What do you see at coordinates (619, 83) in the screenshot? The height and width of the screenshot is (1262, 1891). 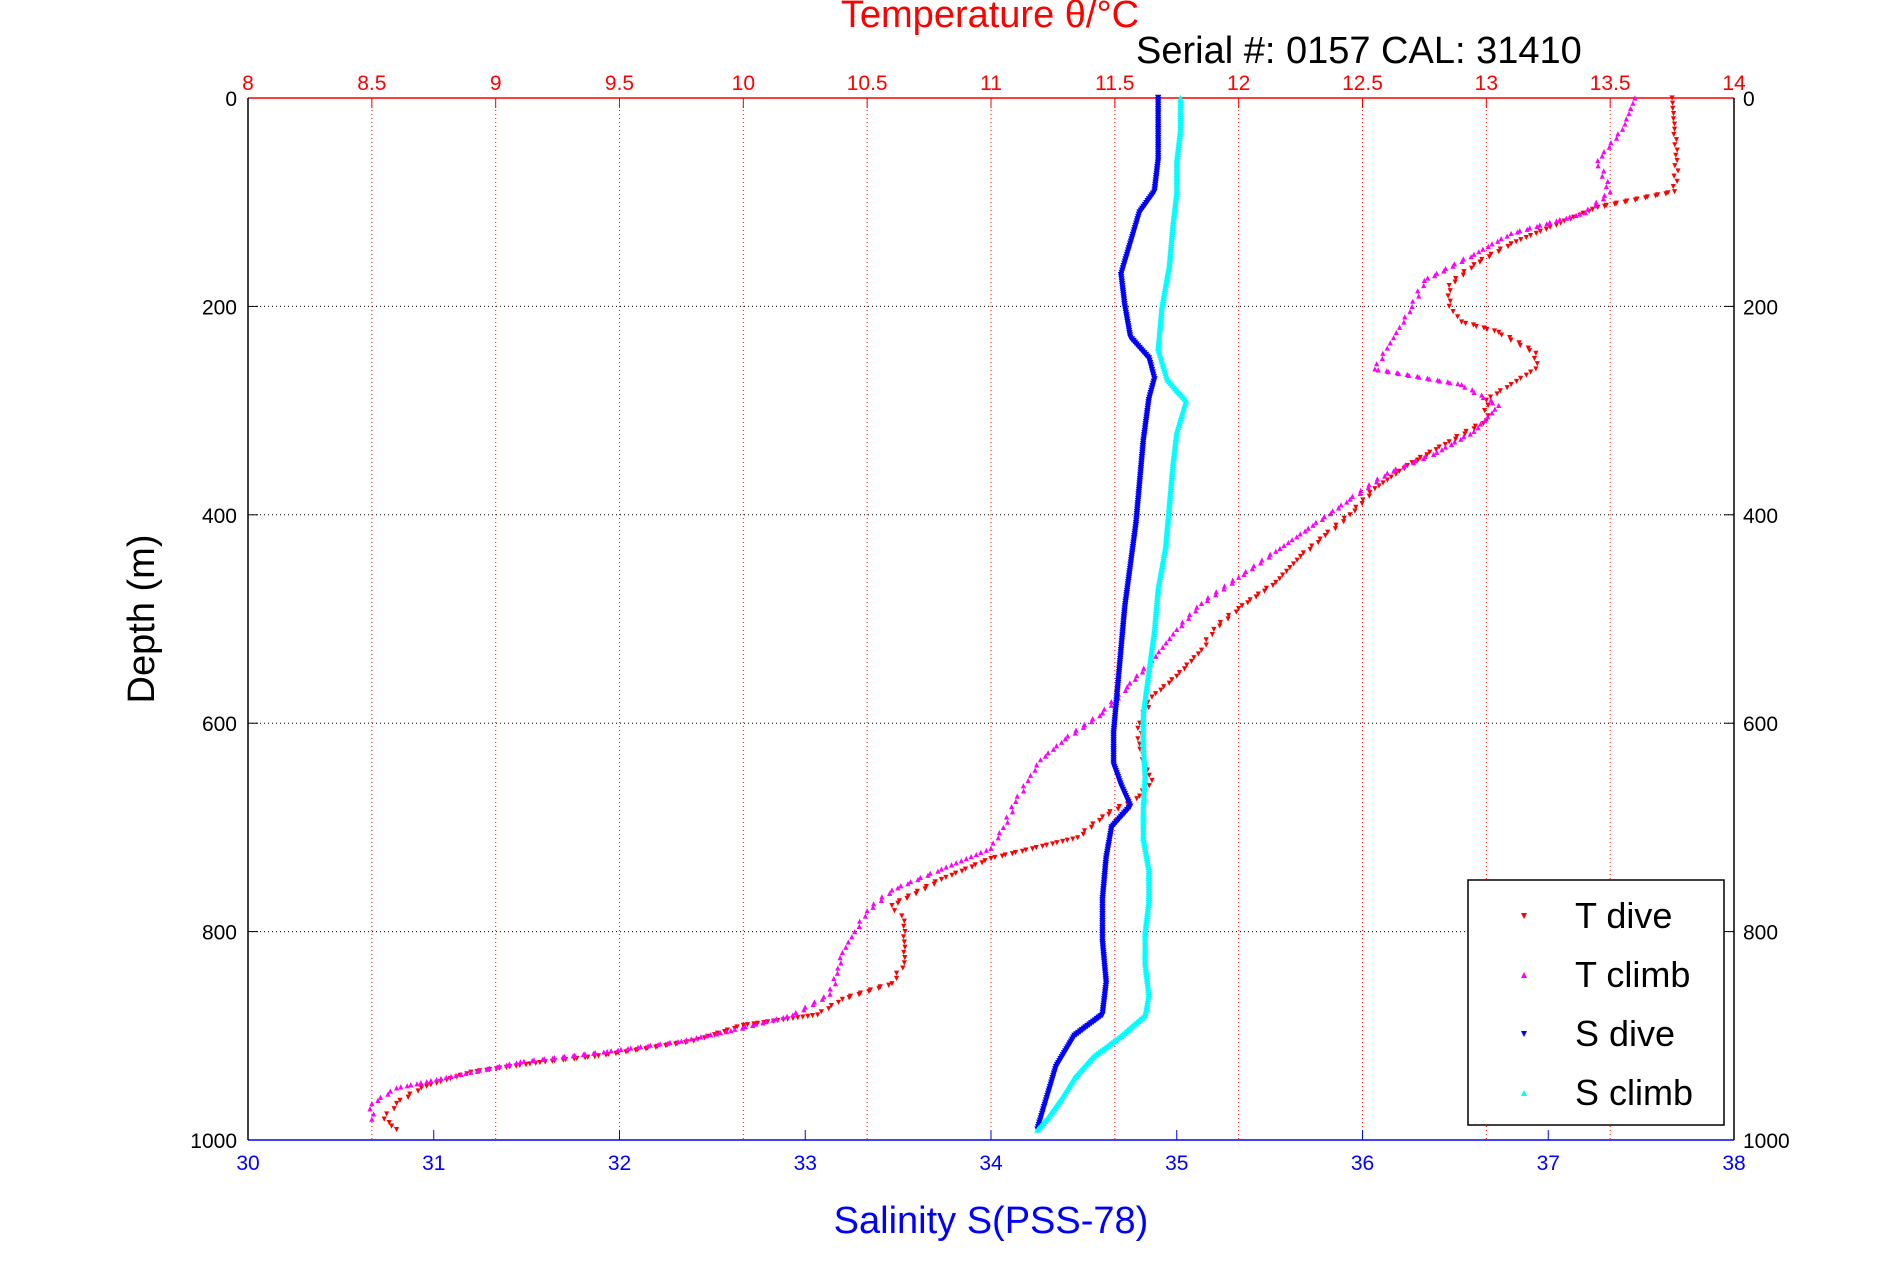 I see `x-top-tick-label: 9.5` at bounding box center [619, 83].